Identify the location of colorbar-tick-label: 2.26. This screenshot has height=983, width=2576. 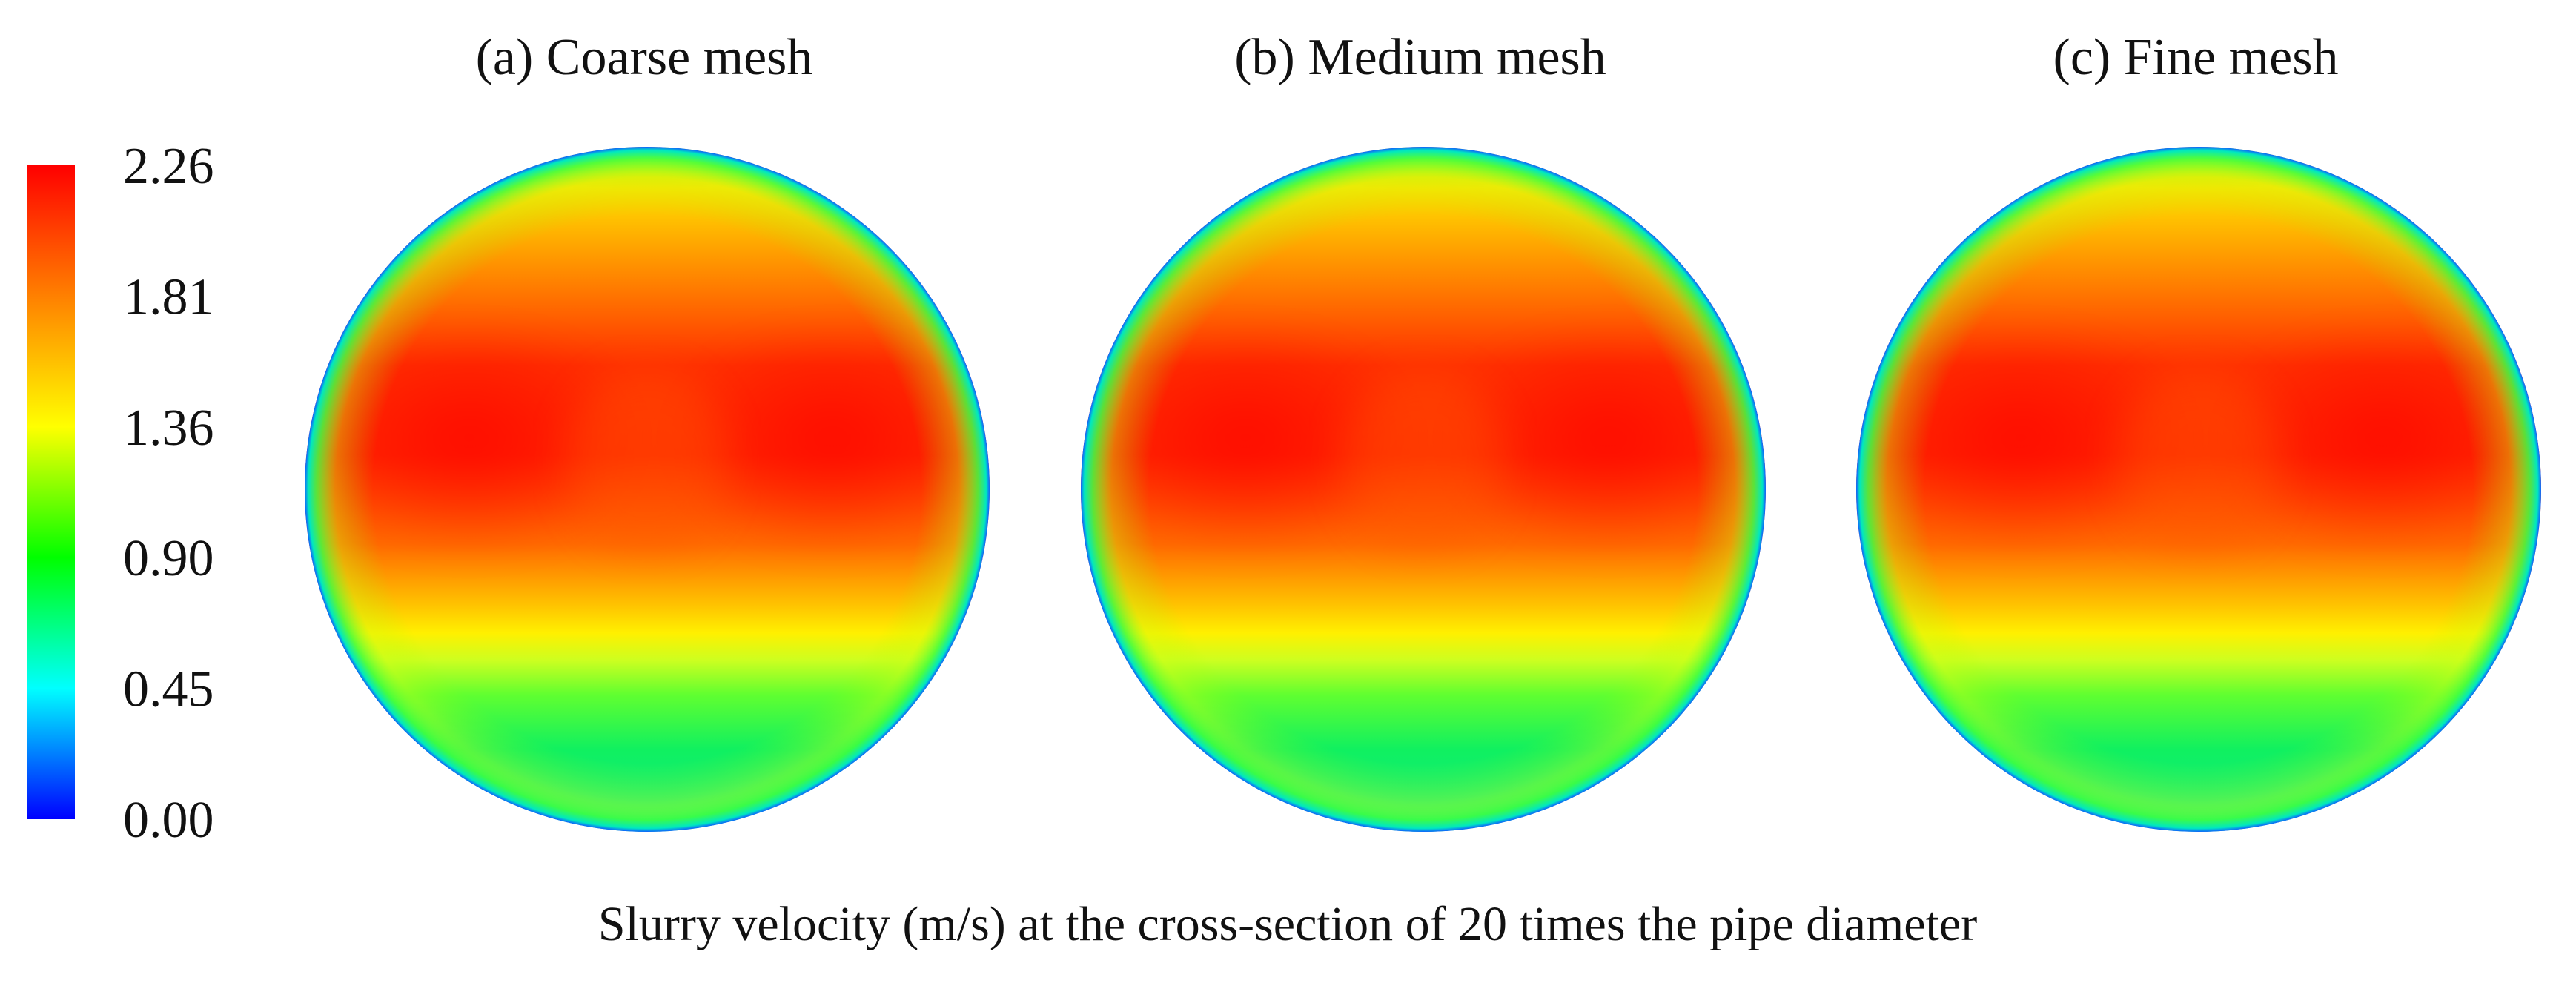
(168, 166).